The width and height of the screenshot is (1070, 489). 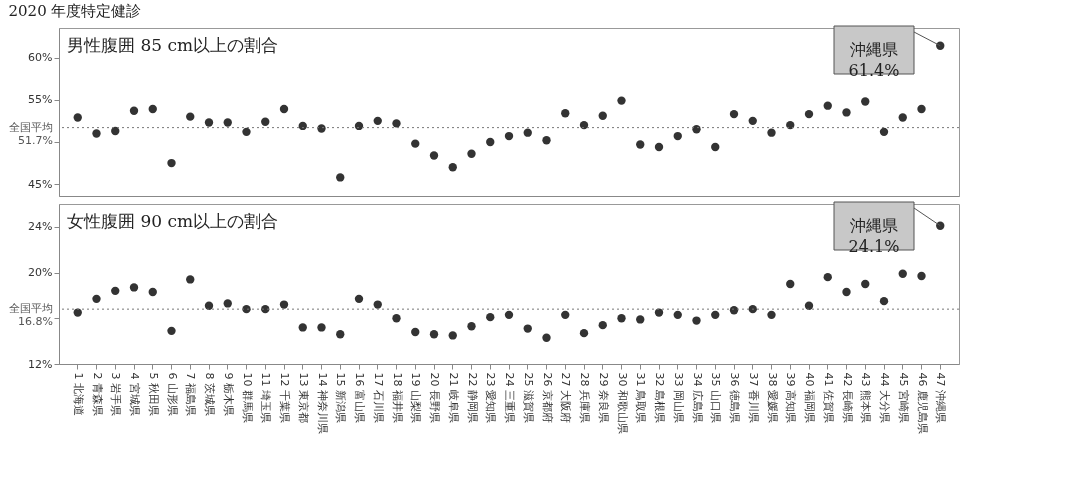 I want to click on x-tick-label: 33 岡山県, so click(x=678, y=397).